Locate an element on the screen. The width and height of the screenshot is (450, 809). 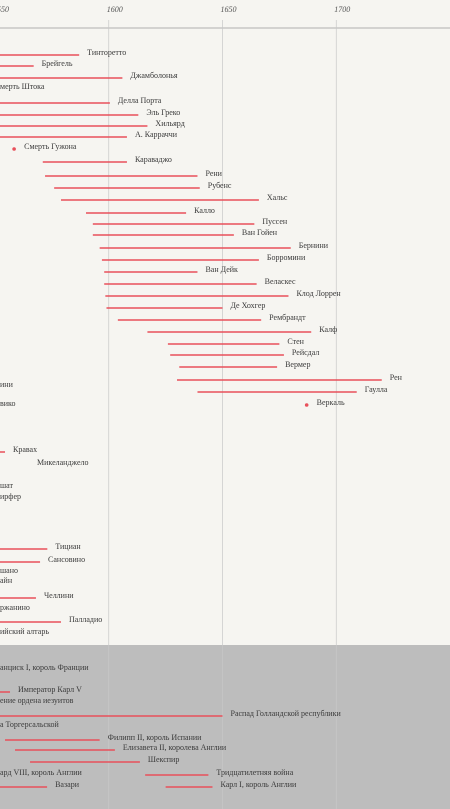
row-label: Рубенс is located at coordinates (220, 185).